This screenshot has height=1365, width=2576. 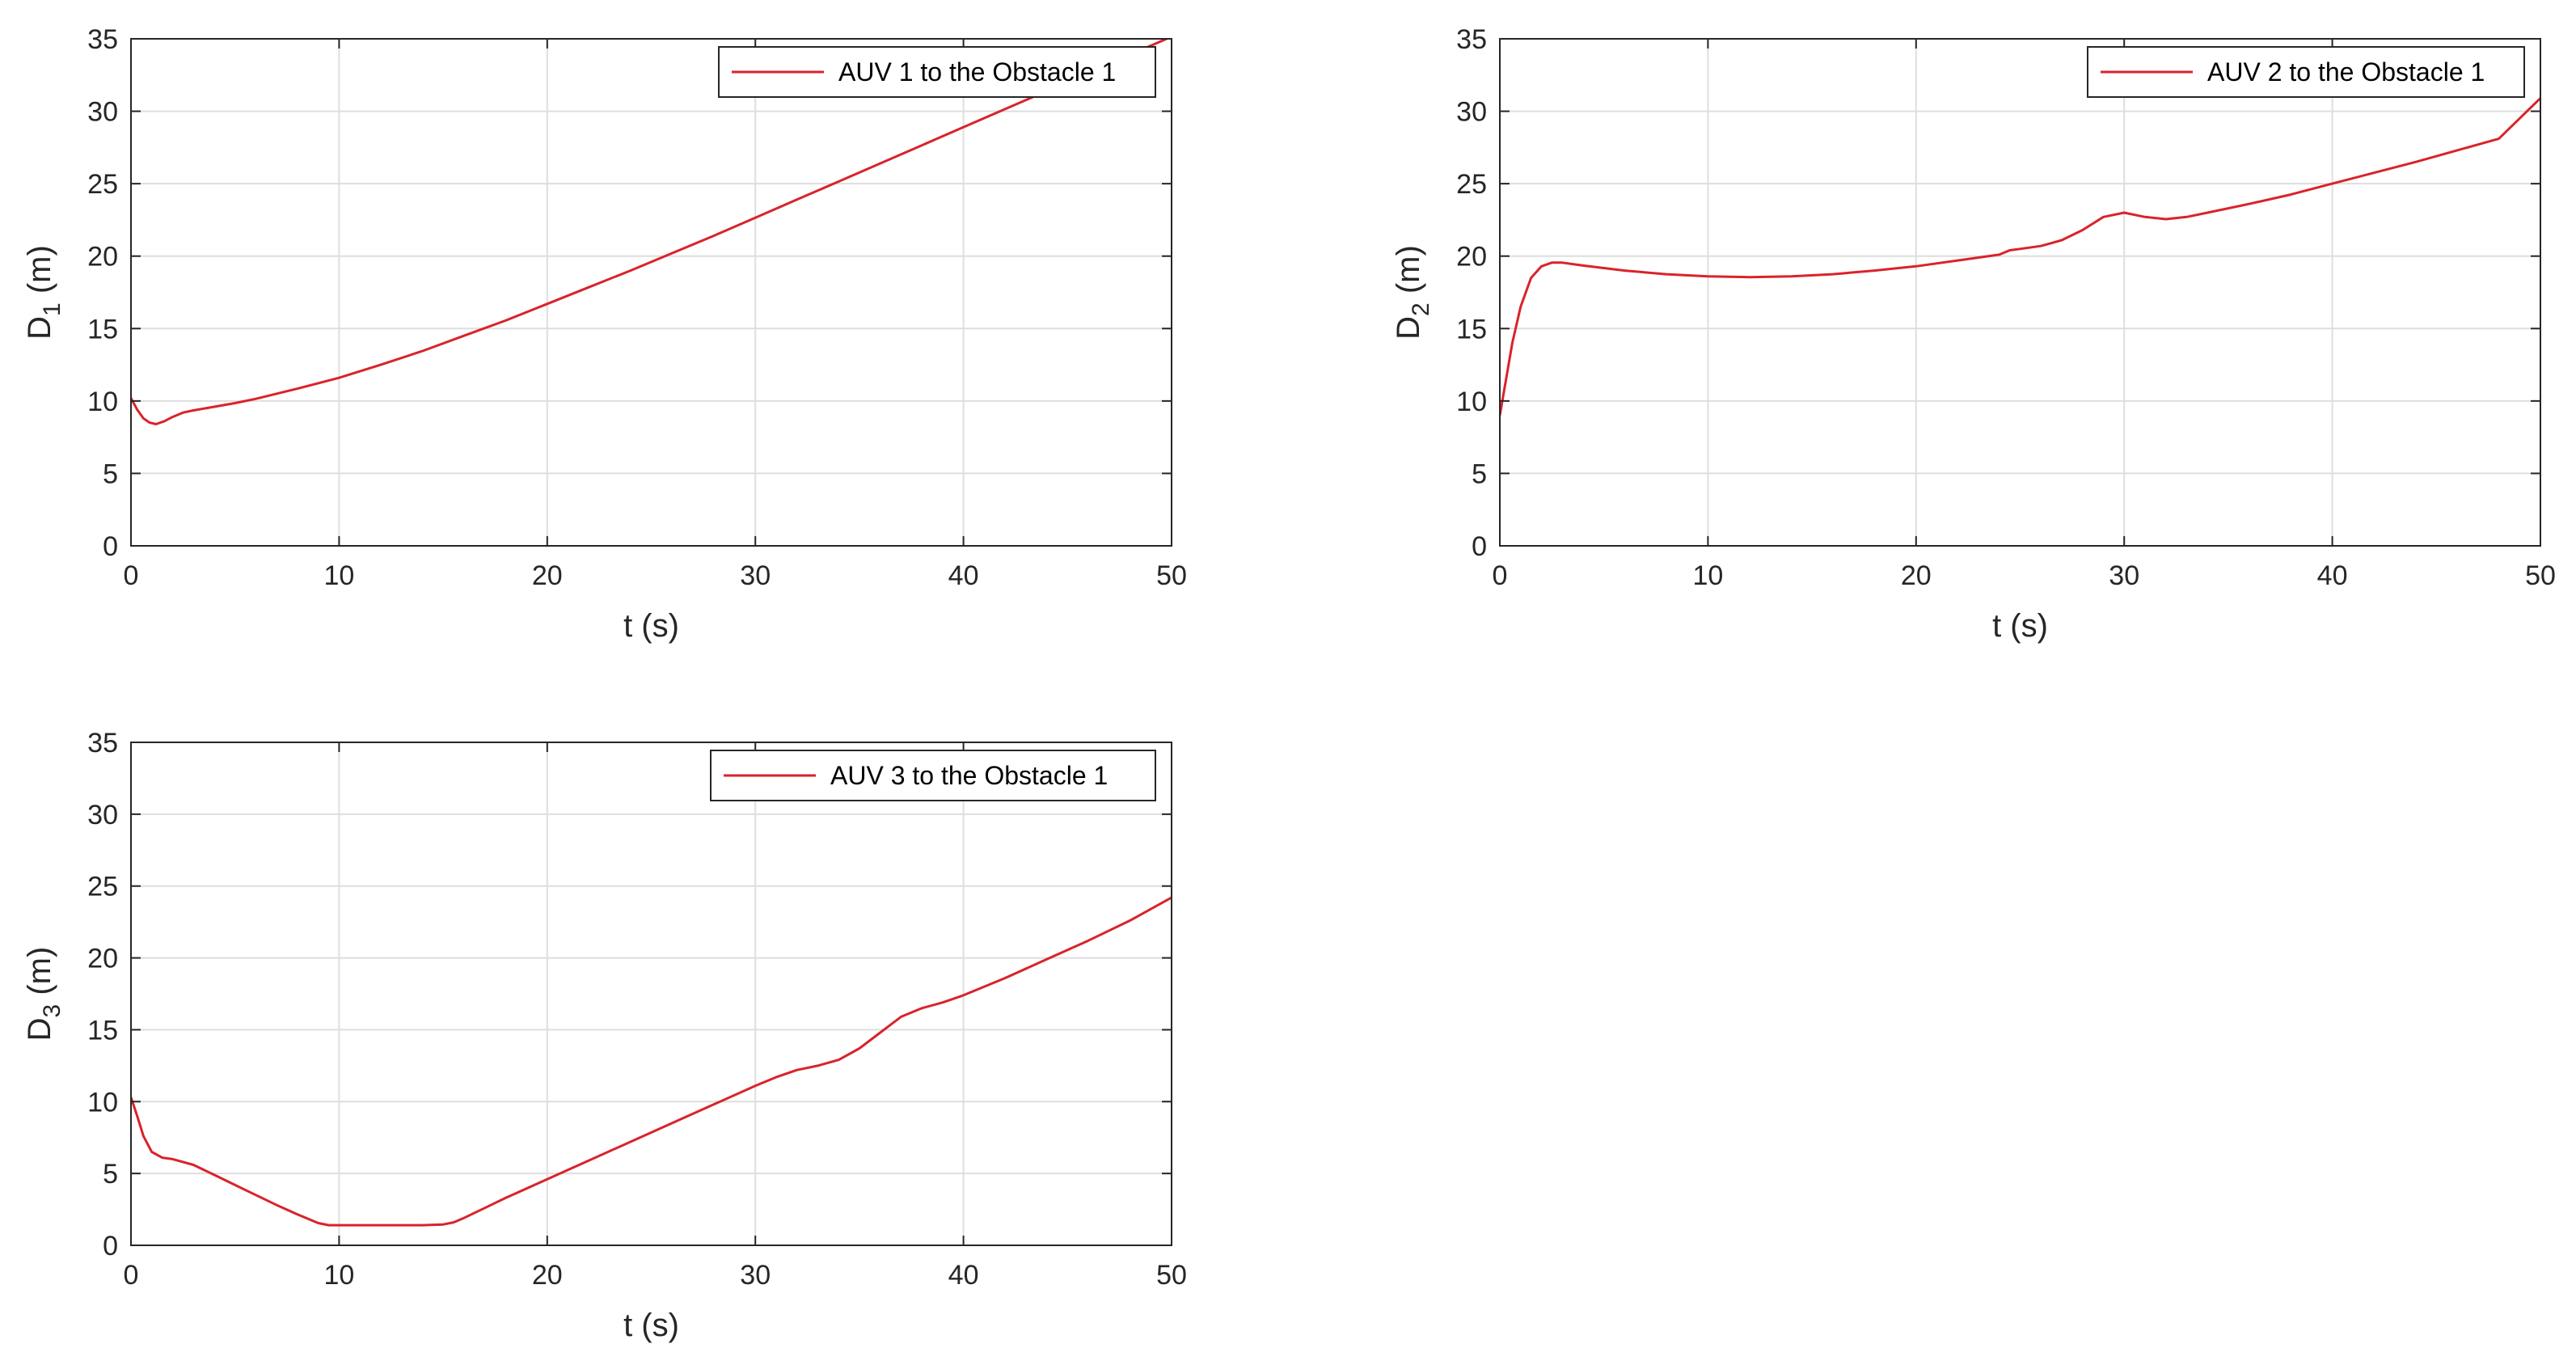 I want to click on y-axis-label-subscript: 1, so click(x=52, y=309).